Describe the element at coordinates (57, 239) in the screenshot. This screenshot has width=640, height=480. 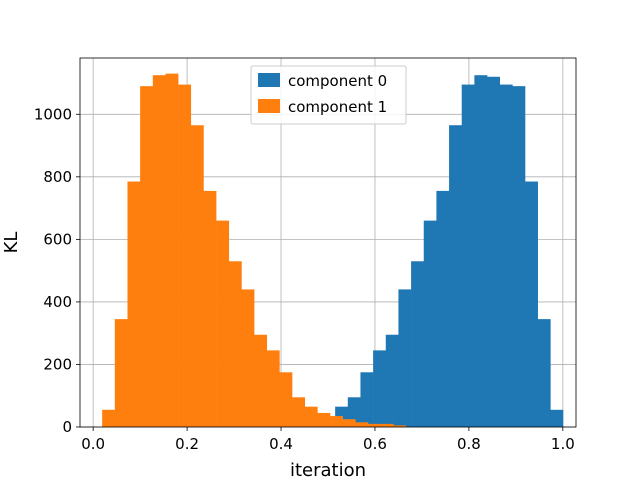
I see `y-tick-label: 600` at that location.